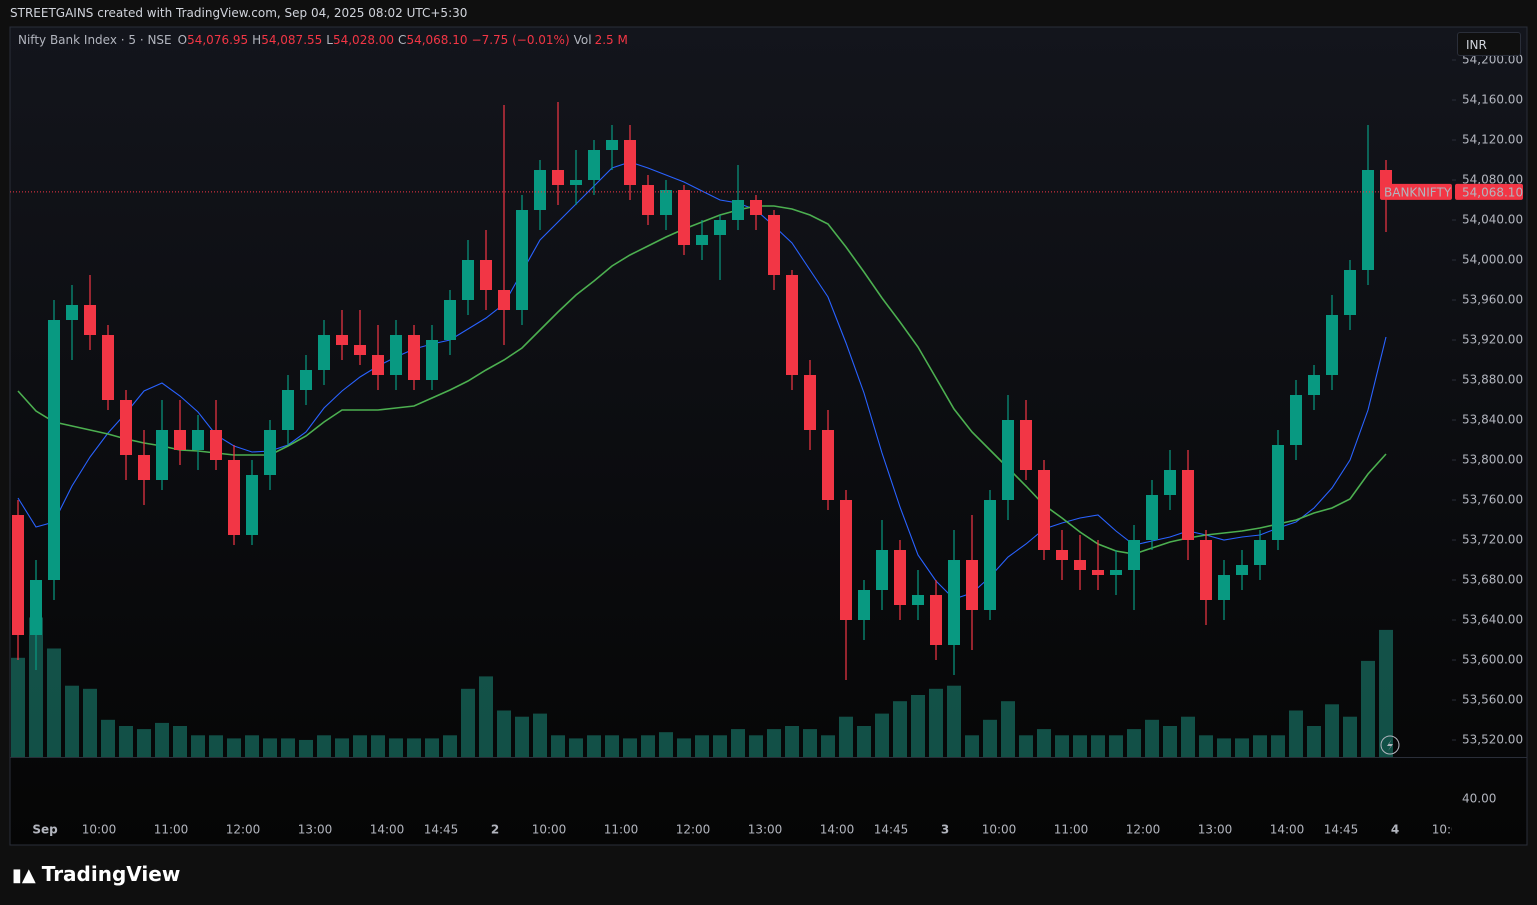  What do you see at coordinates (1489, 44) in the screenshot?
I see `currency-button: INR` at bounding box center [1489, 44].